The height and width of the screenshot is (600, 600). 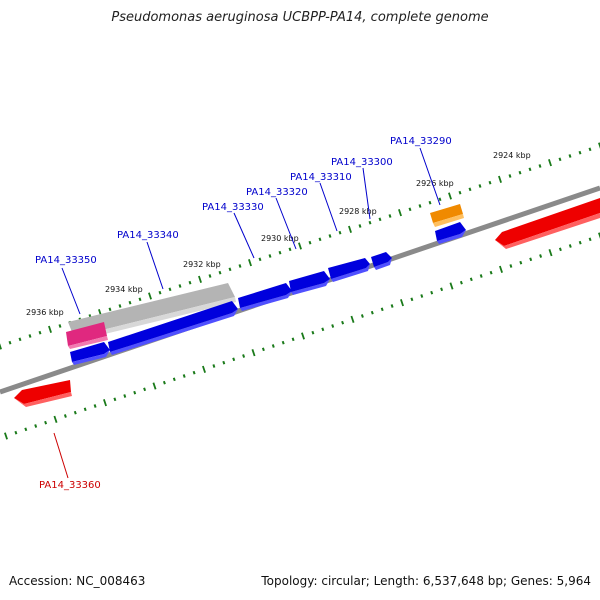 What do you see at coordinates (66, 260) in the screenshot?
I see `gene-label-pa14-33350: PA14_33350` at bounding box center [66, 260].